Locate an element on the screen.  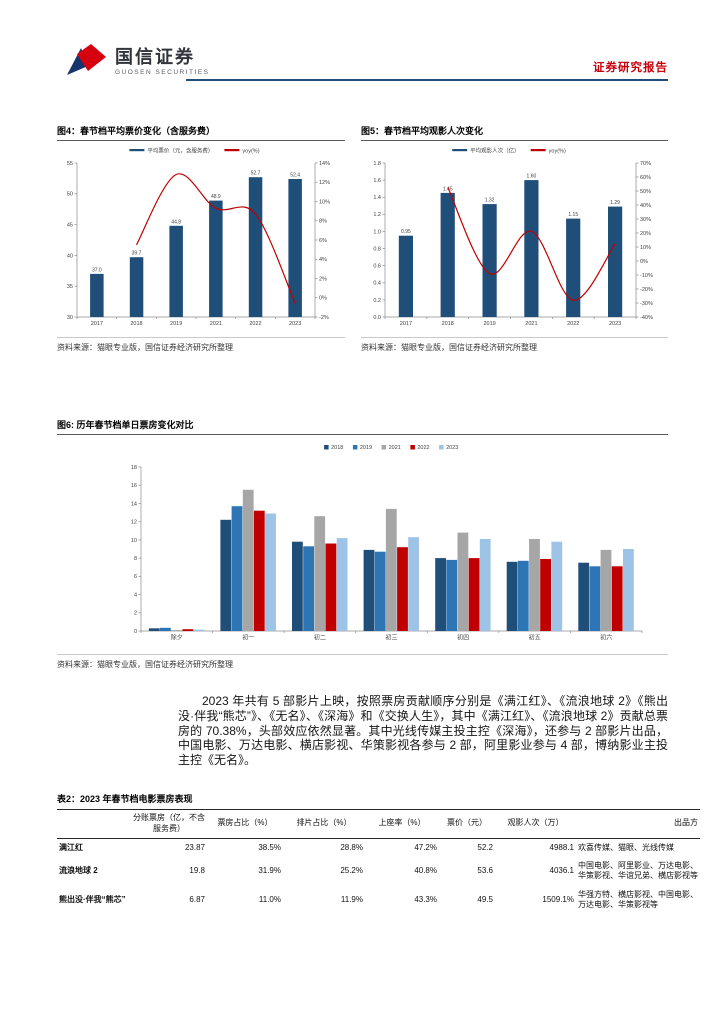
table-cell: 28.8% is located at coordinates (351, 847).